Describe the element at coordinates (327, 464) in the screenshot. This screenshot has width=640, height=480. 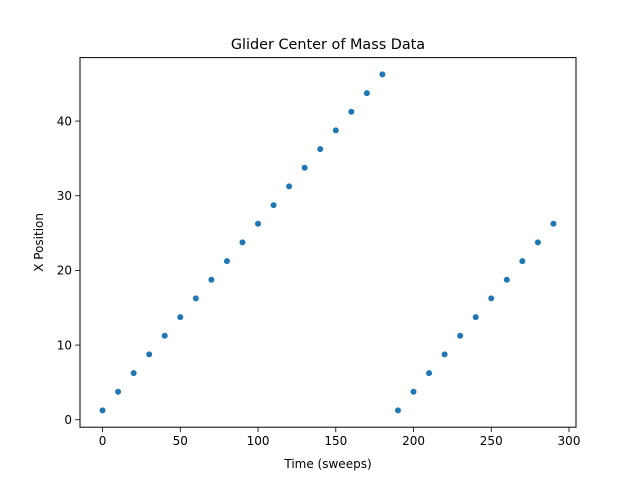
I see `x-axis-label: Time (sweeps)` at that location.